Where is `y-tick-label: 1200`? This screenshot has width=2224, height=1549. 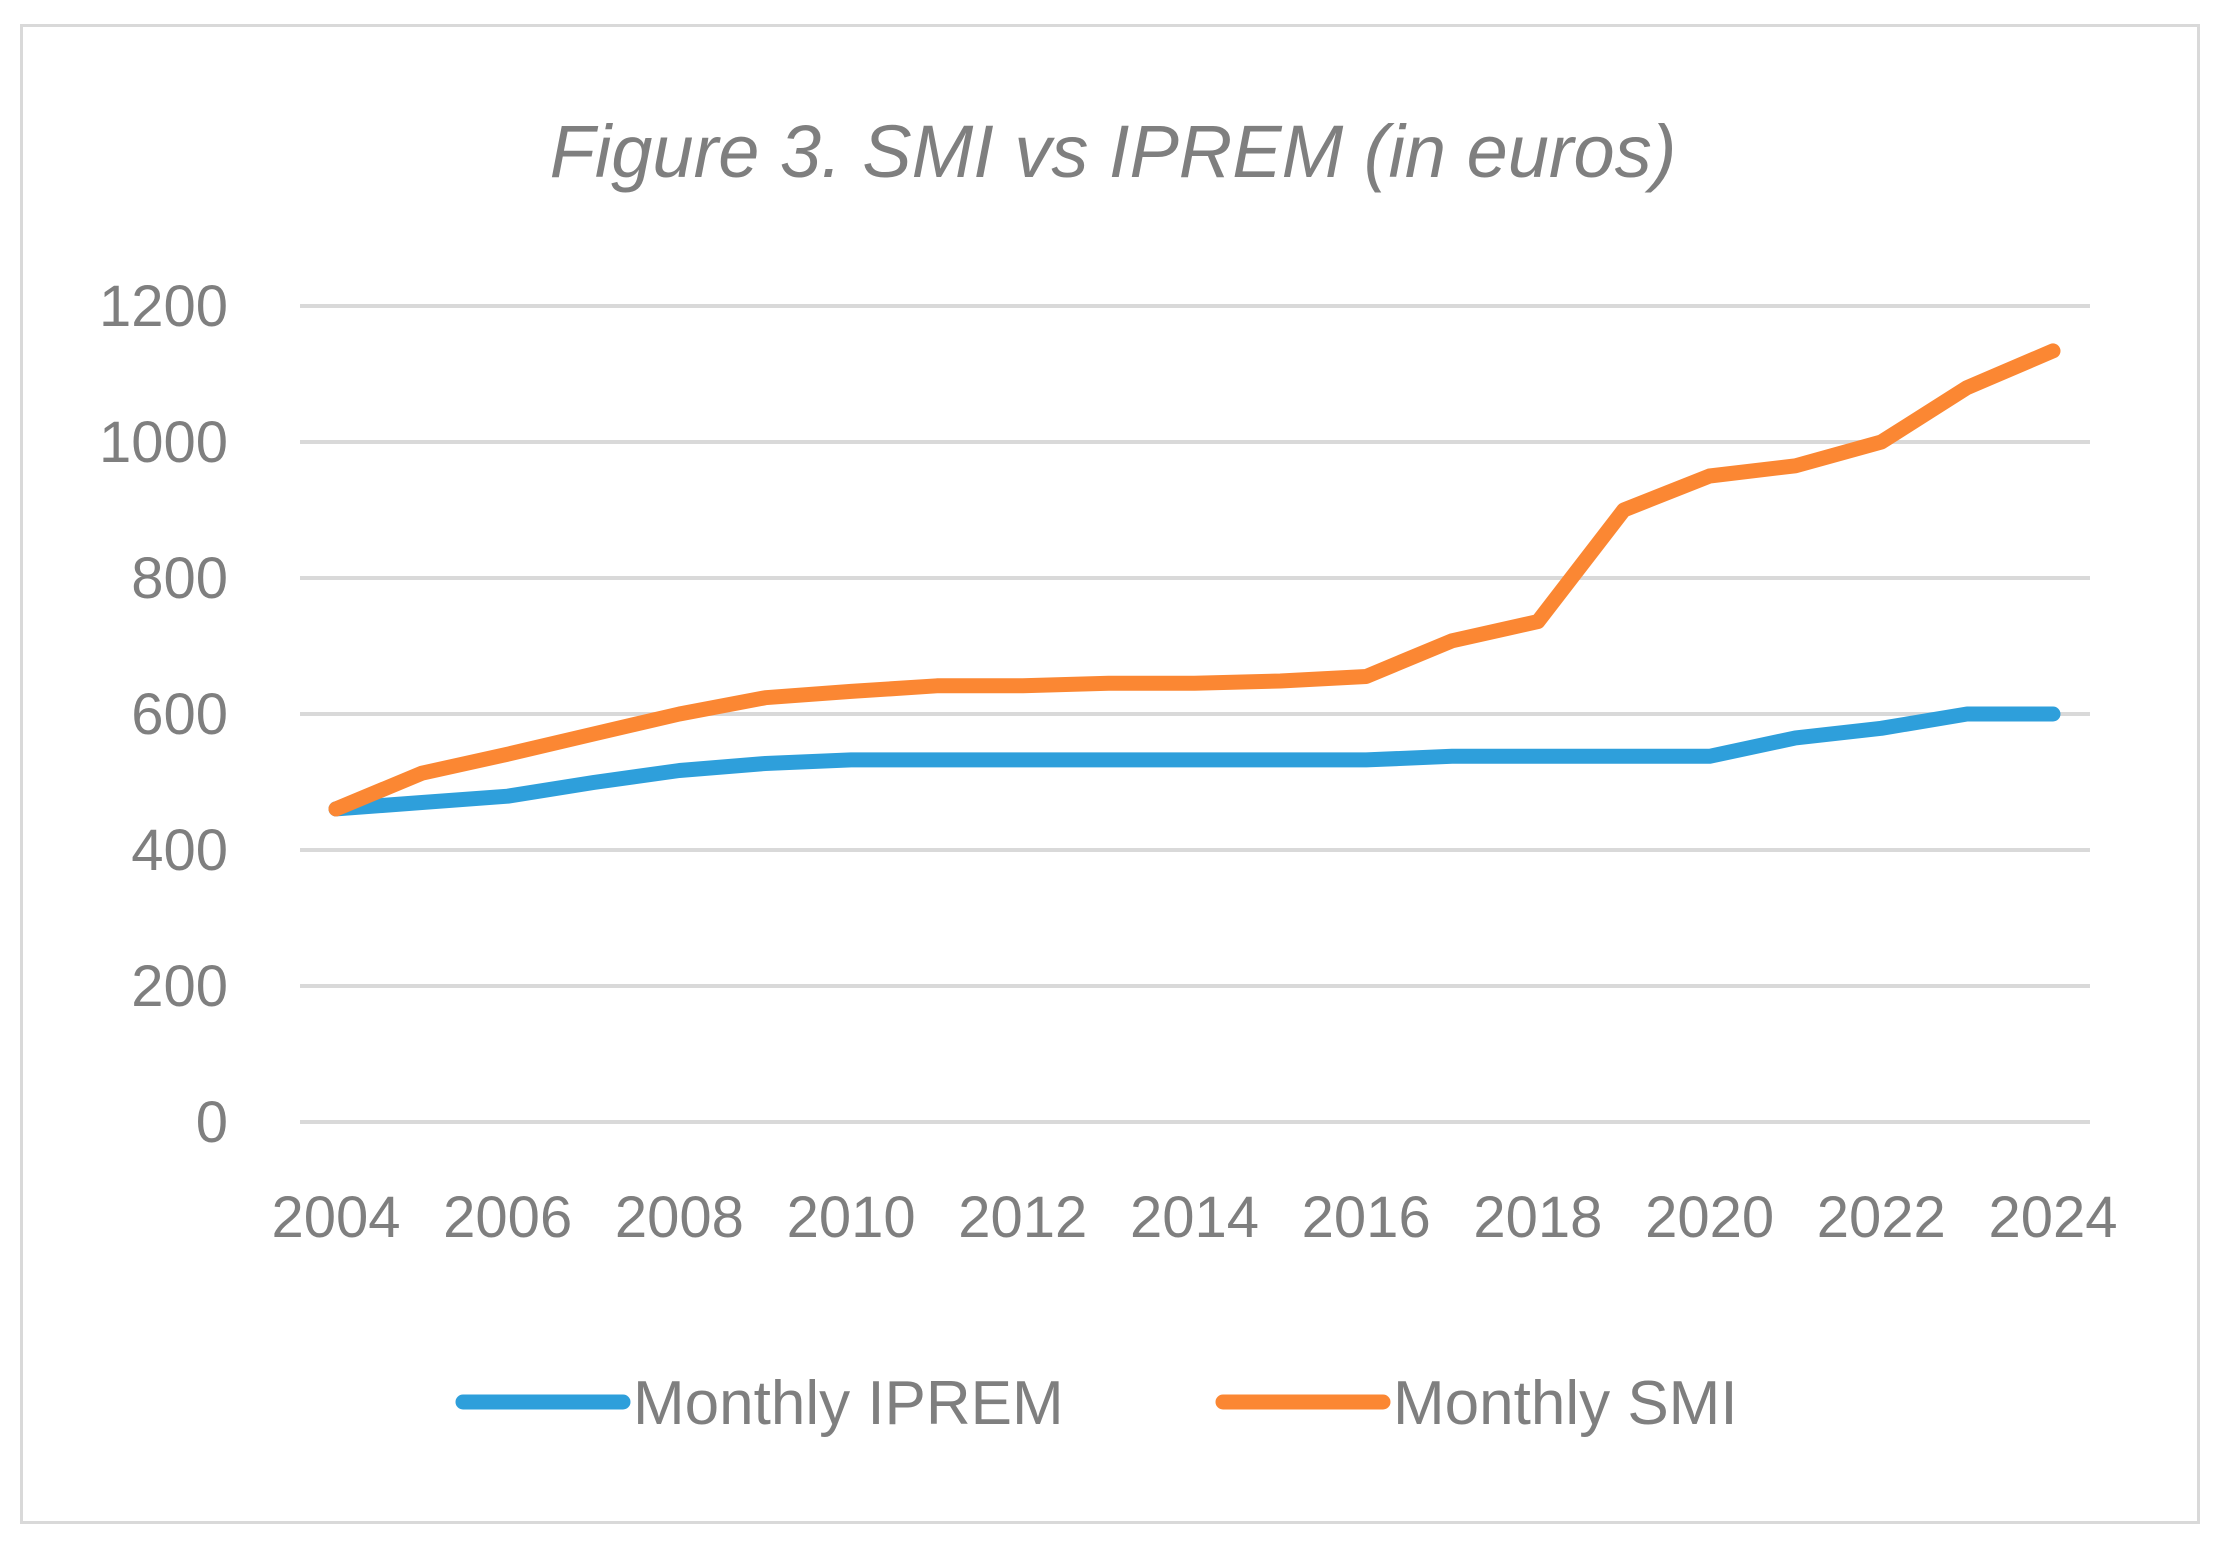 y-tick-label: 1200 is located at coordinates (163, 306).